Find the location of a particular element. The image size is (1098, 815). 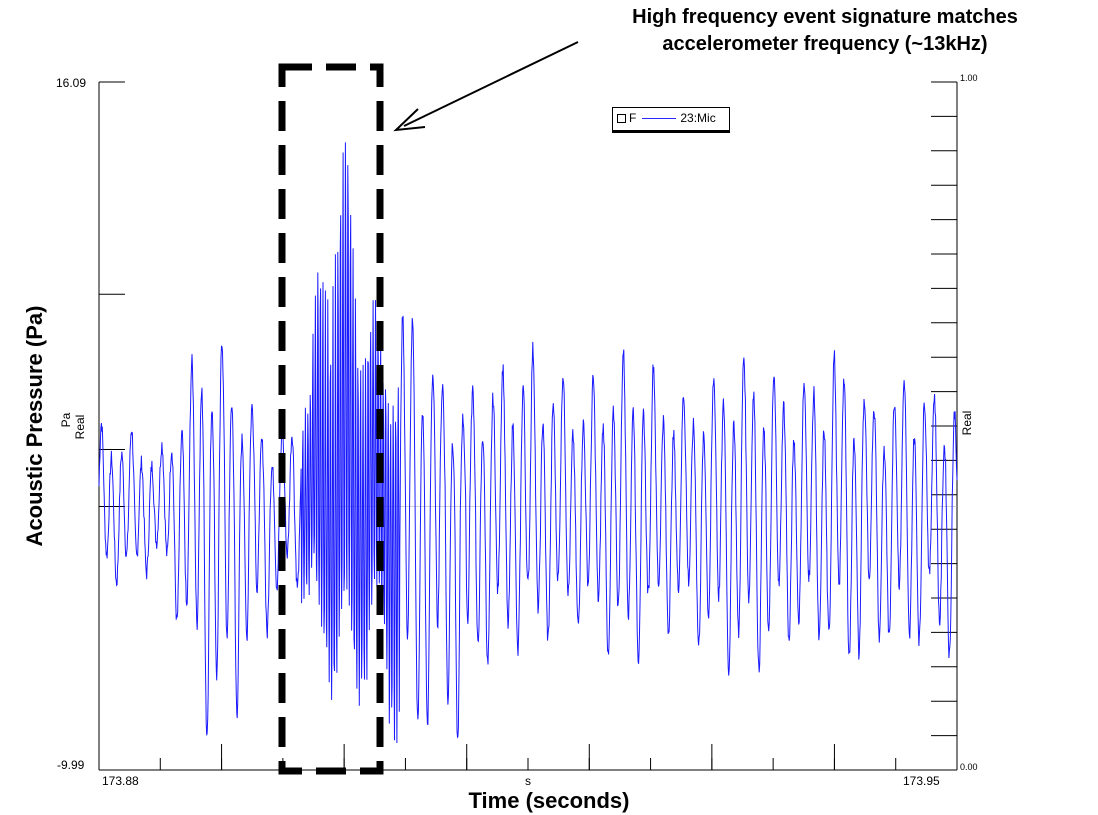

highlight-box is located at coordinates (331, 419).